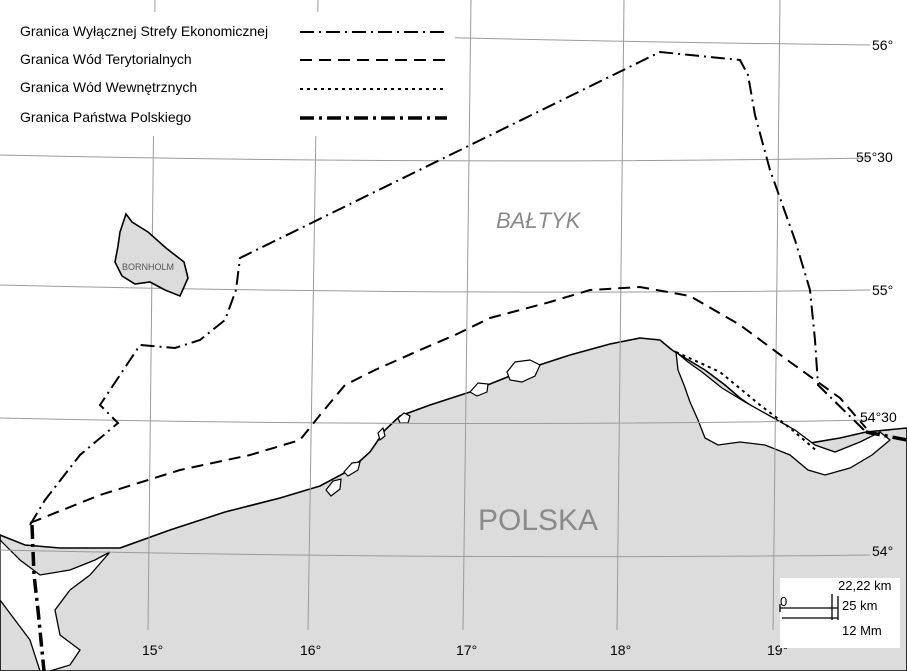  Describe the element at coordinates (148, 267) in the screenshot. I see `island-label: BORNHOLM` at that location.